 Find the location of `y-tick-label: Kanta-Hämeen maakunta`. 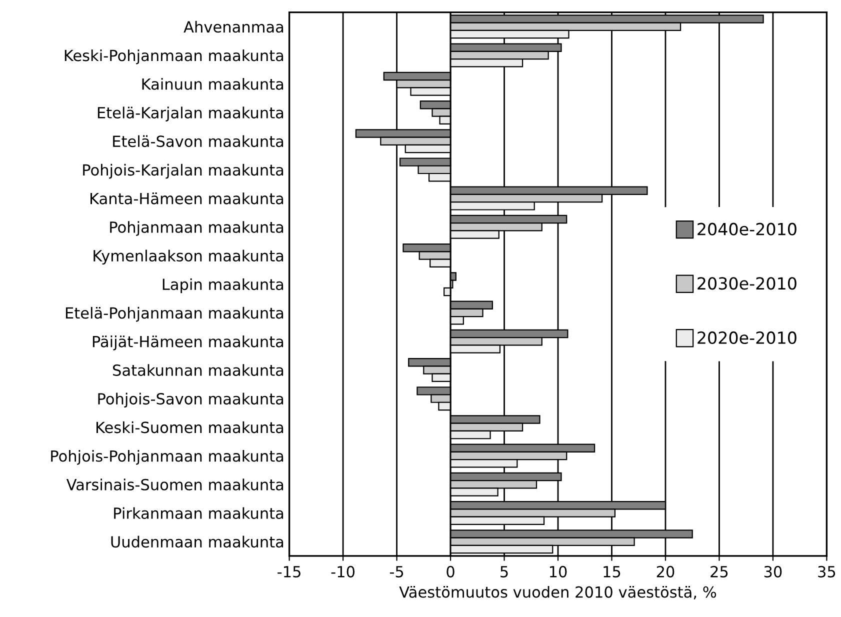

y-tick-label: Kanta-Hämeen maakunta is located at coordinates (187, 198).